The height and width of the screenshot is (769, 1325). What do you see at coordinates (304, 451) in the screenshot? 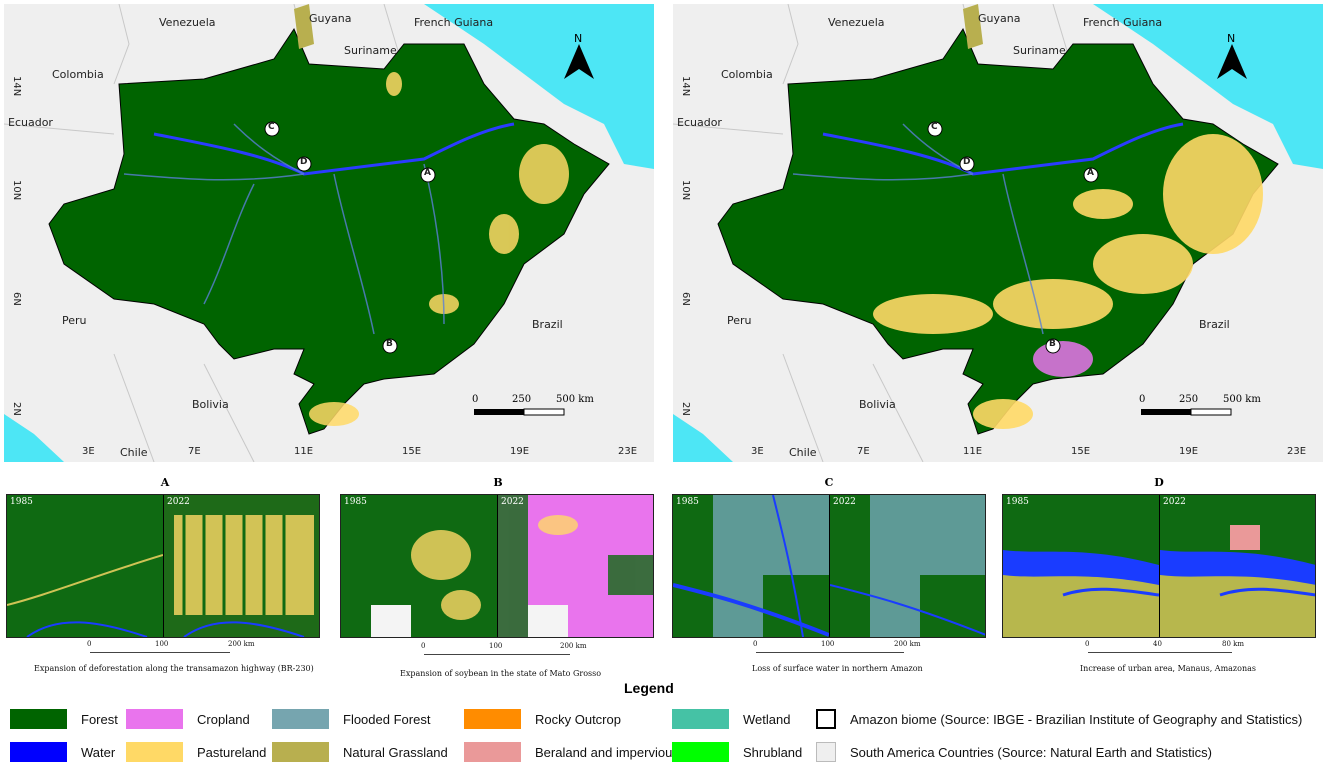
I see `lon-tick-11e: 11E` at bounding box center [304, 451].